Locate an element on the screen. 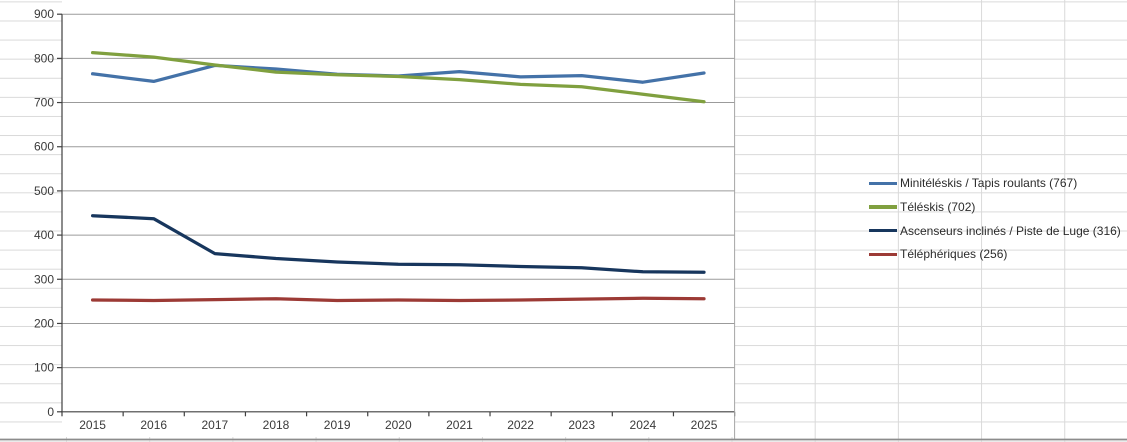  y-tick-label: 700 is located at coordinates (44, 103).